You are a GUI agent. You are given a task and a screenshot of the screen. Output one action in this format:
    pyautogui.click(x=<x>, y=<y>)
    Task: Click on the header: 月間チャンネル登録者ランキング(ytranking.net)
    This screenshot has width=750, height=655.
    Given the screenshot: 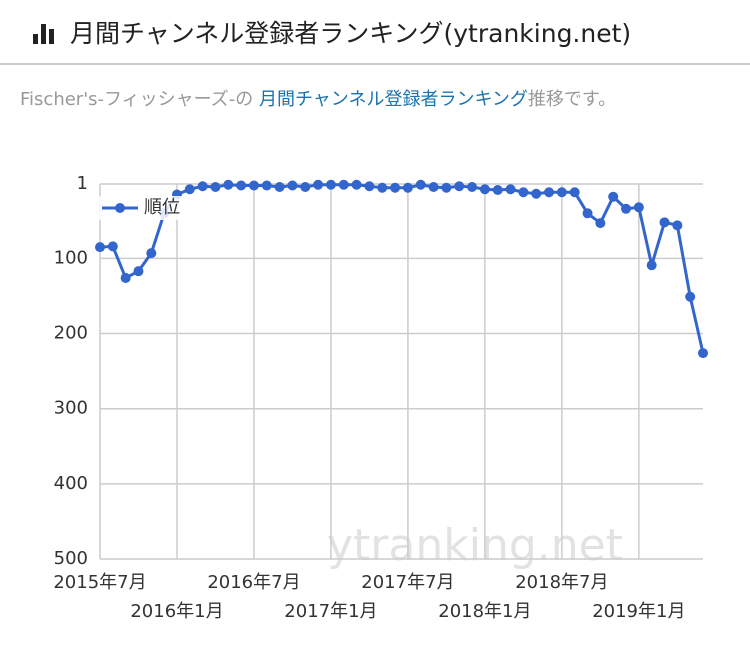 What is the action you would take?
    pyautogui.click(x=375, y=32)
    